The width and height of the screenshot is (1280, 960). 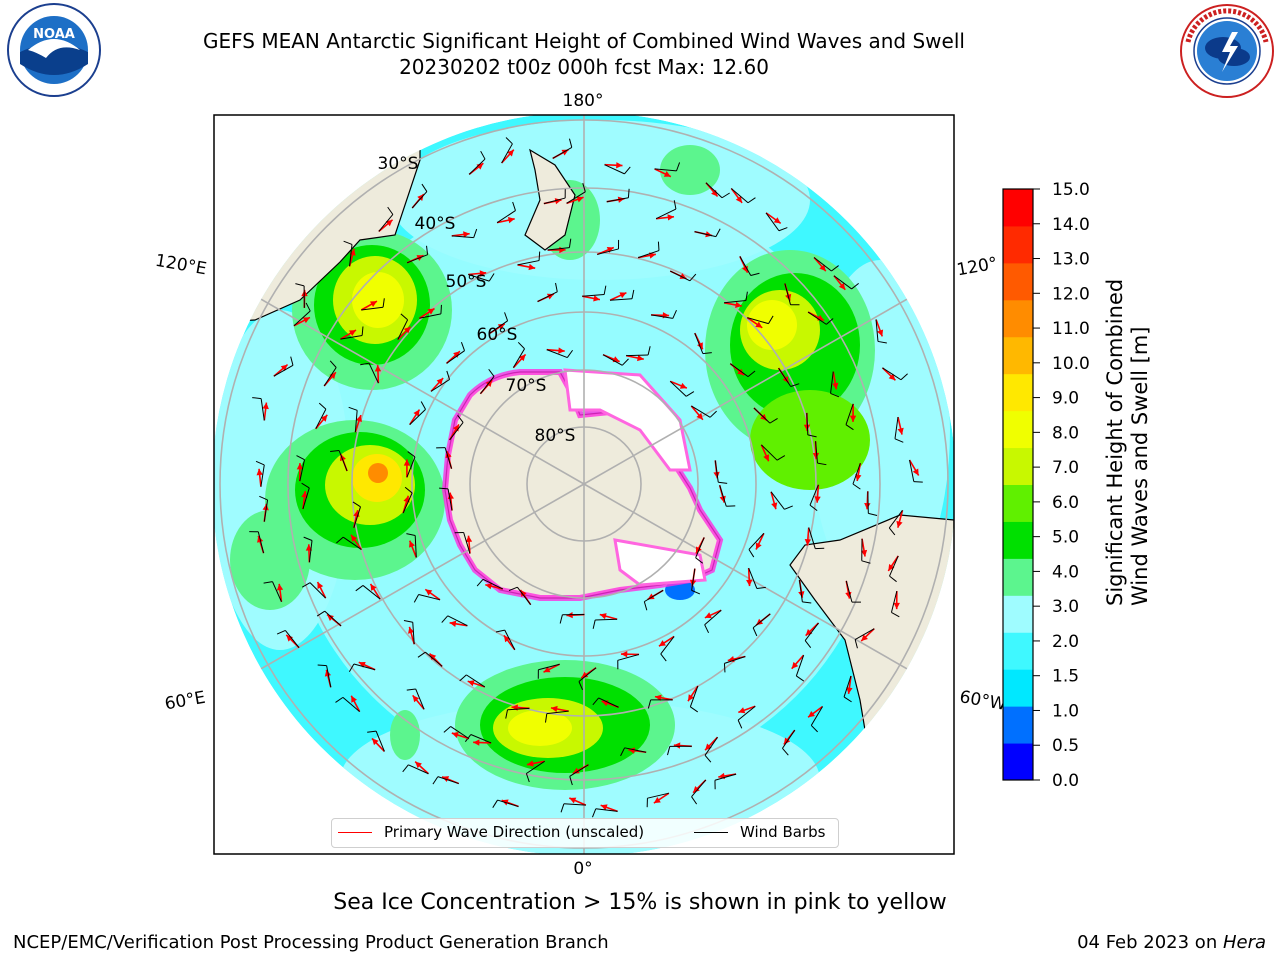 I want to click on lon-label-180: 180°, so click(x=583, y=101).